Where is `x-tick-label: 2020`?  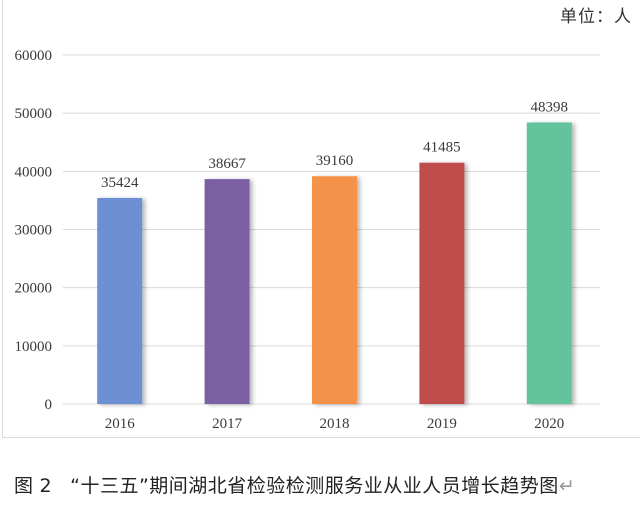
x-tick-label: 2020 is located at coordinates (549, 424).